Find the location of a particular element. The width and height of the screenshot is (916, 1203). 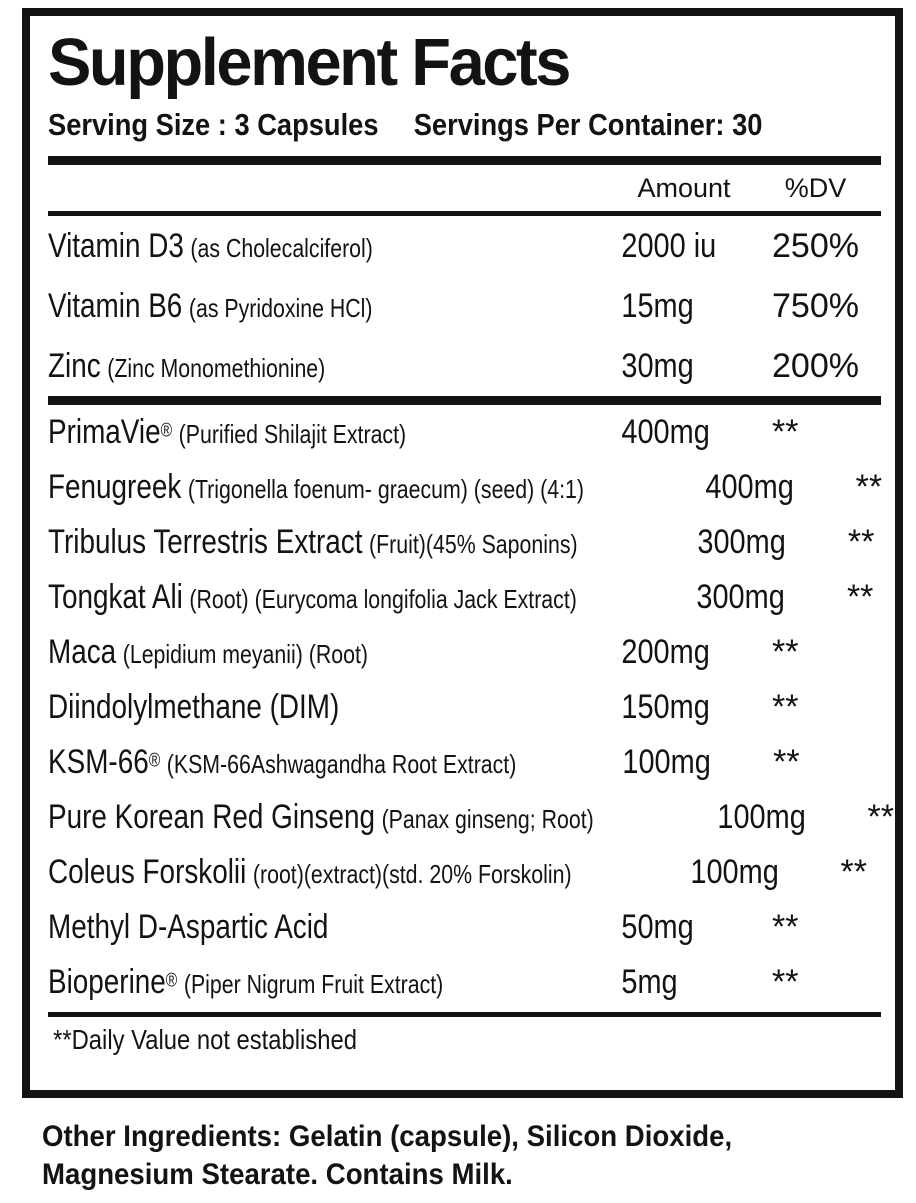

divider-medium-header is located at coordinates (464, 214).